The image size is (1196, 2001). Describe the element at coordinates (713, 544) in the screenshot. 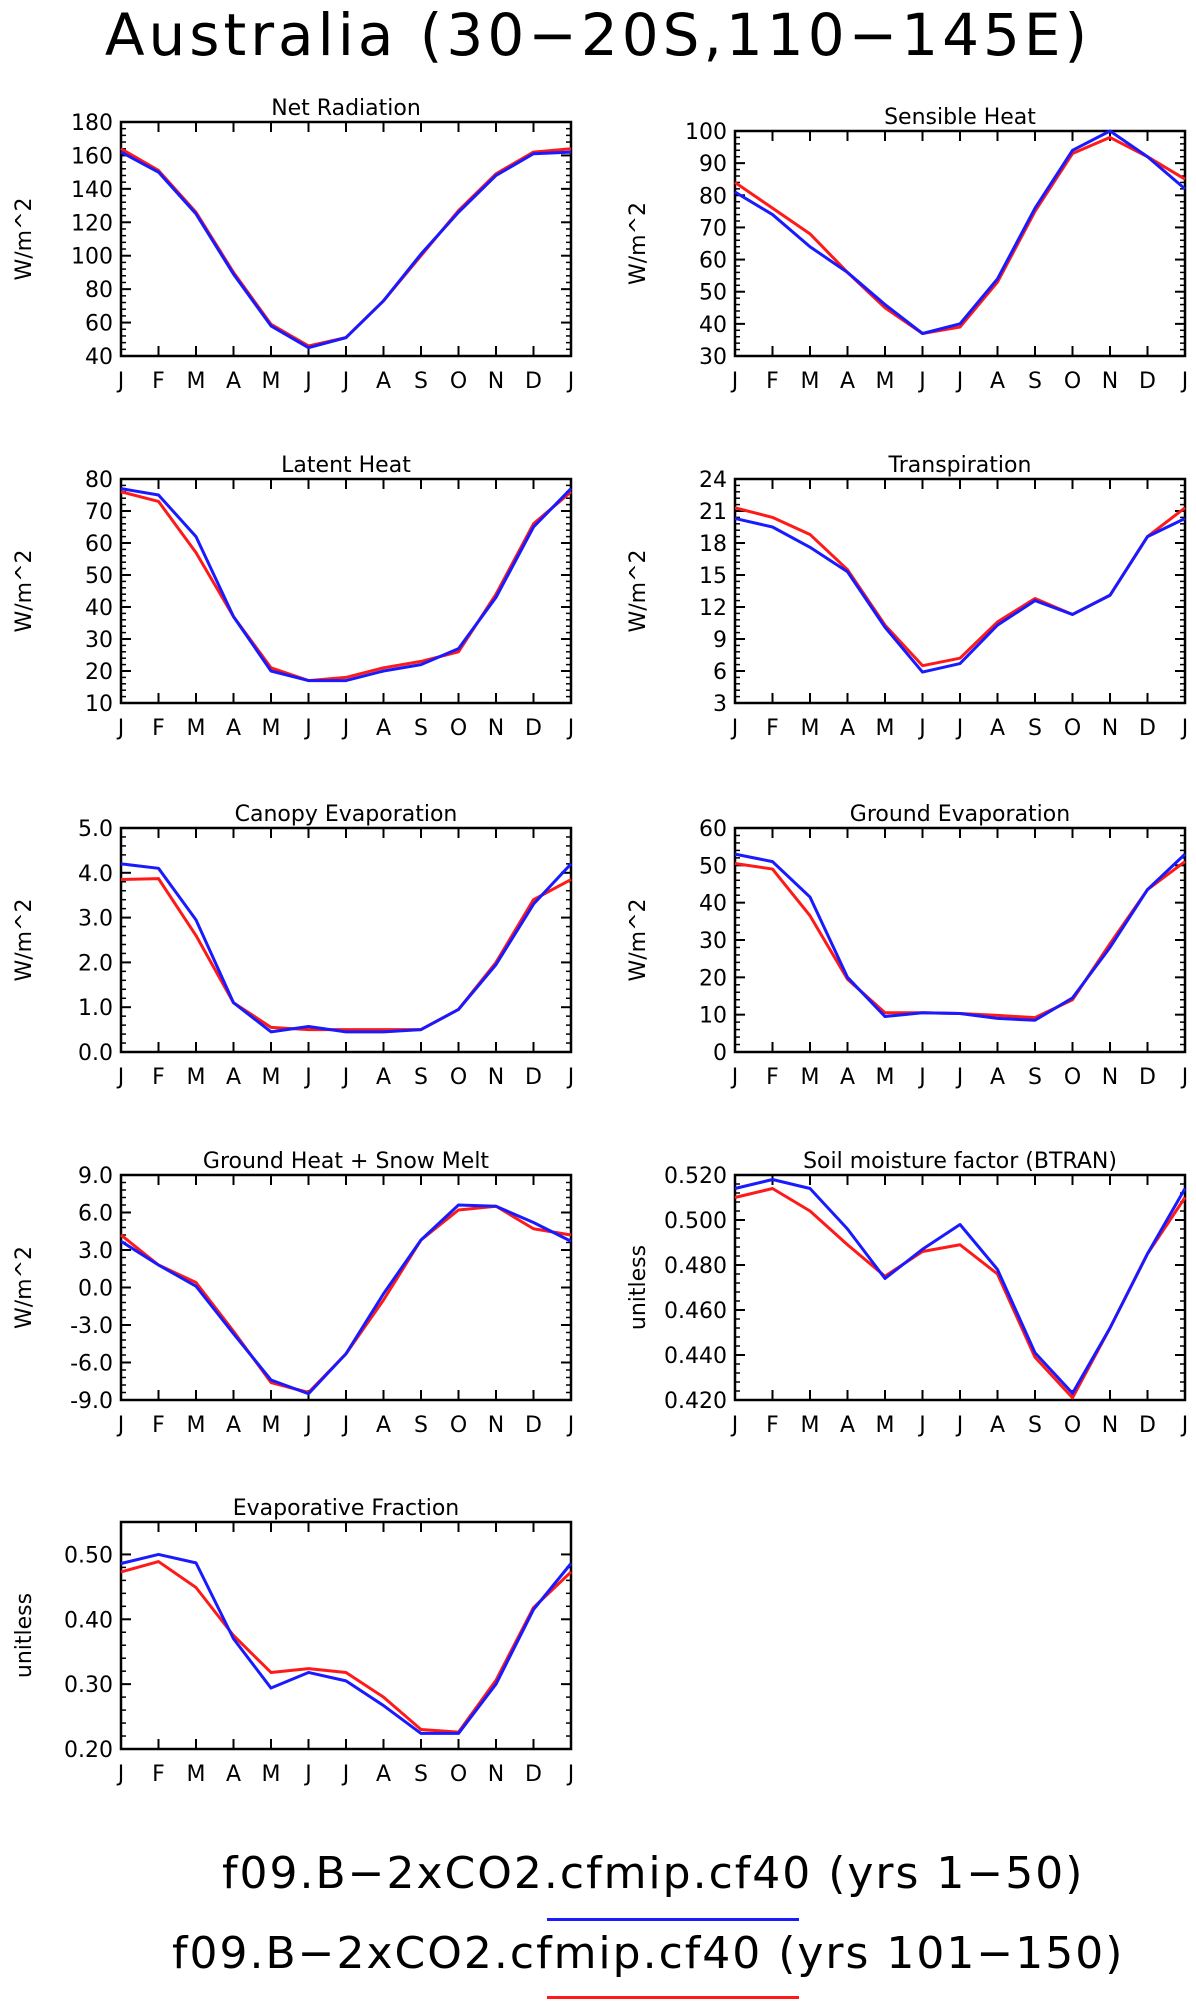

I see `y-tick-label-3-5: 18` at that location.